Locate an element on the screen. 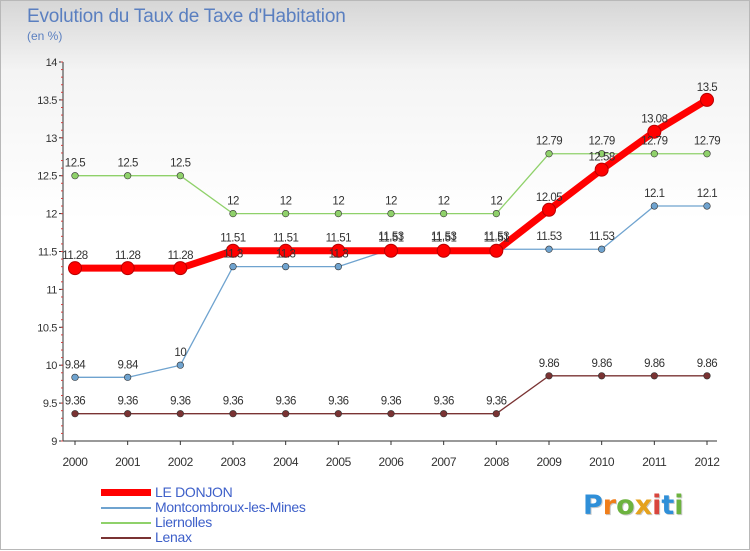 This screenshot has width=750, height=551. legend-item: Liernolles is located at coordinates (203, 522).